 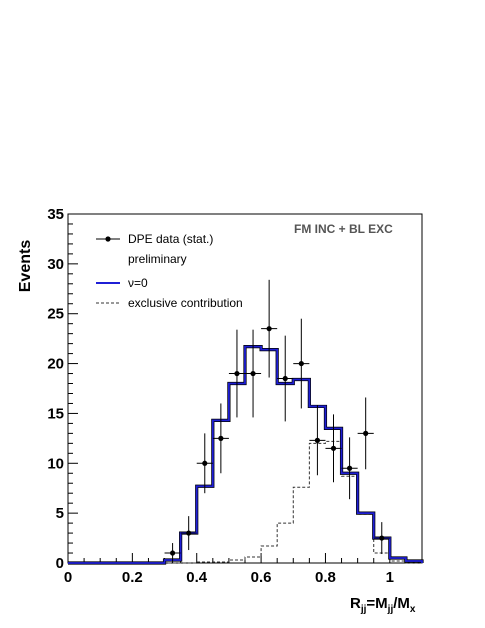 What do you see at coordinates (138, 283) in the screenshot?
I see `legend-model-label: ν=0` at bounding box center [138, 283].